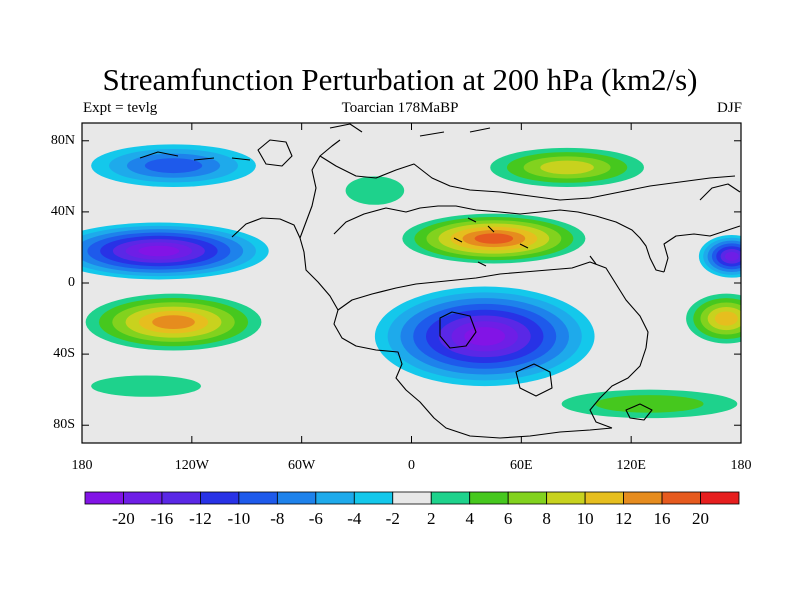 This screenshot has height=600, width=800. I want to click on colorbar-label: -8, so click(277, 518).